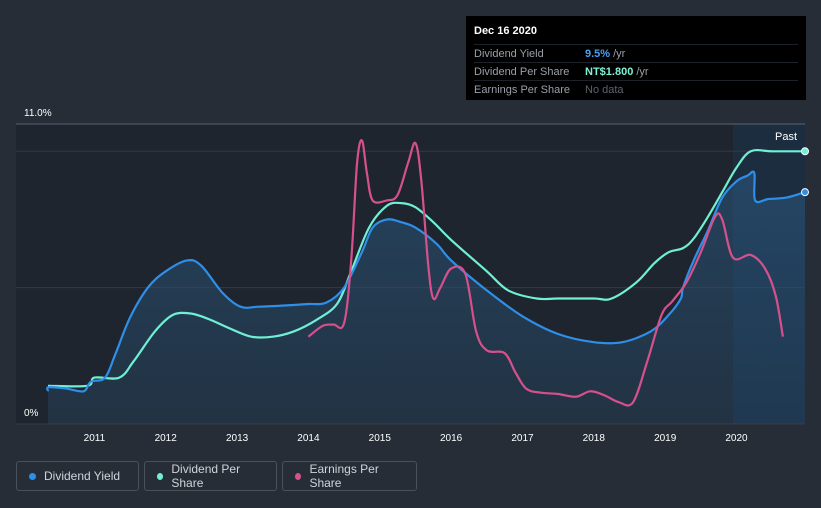 The width and height of the screenshot is (821, 508). I want to click on dividend-per-share-dot-icon, so click(160, 476).